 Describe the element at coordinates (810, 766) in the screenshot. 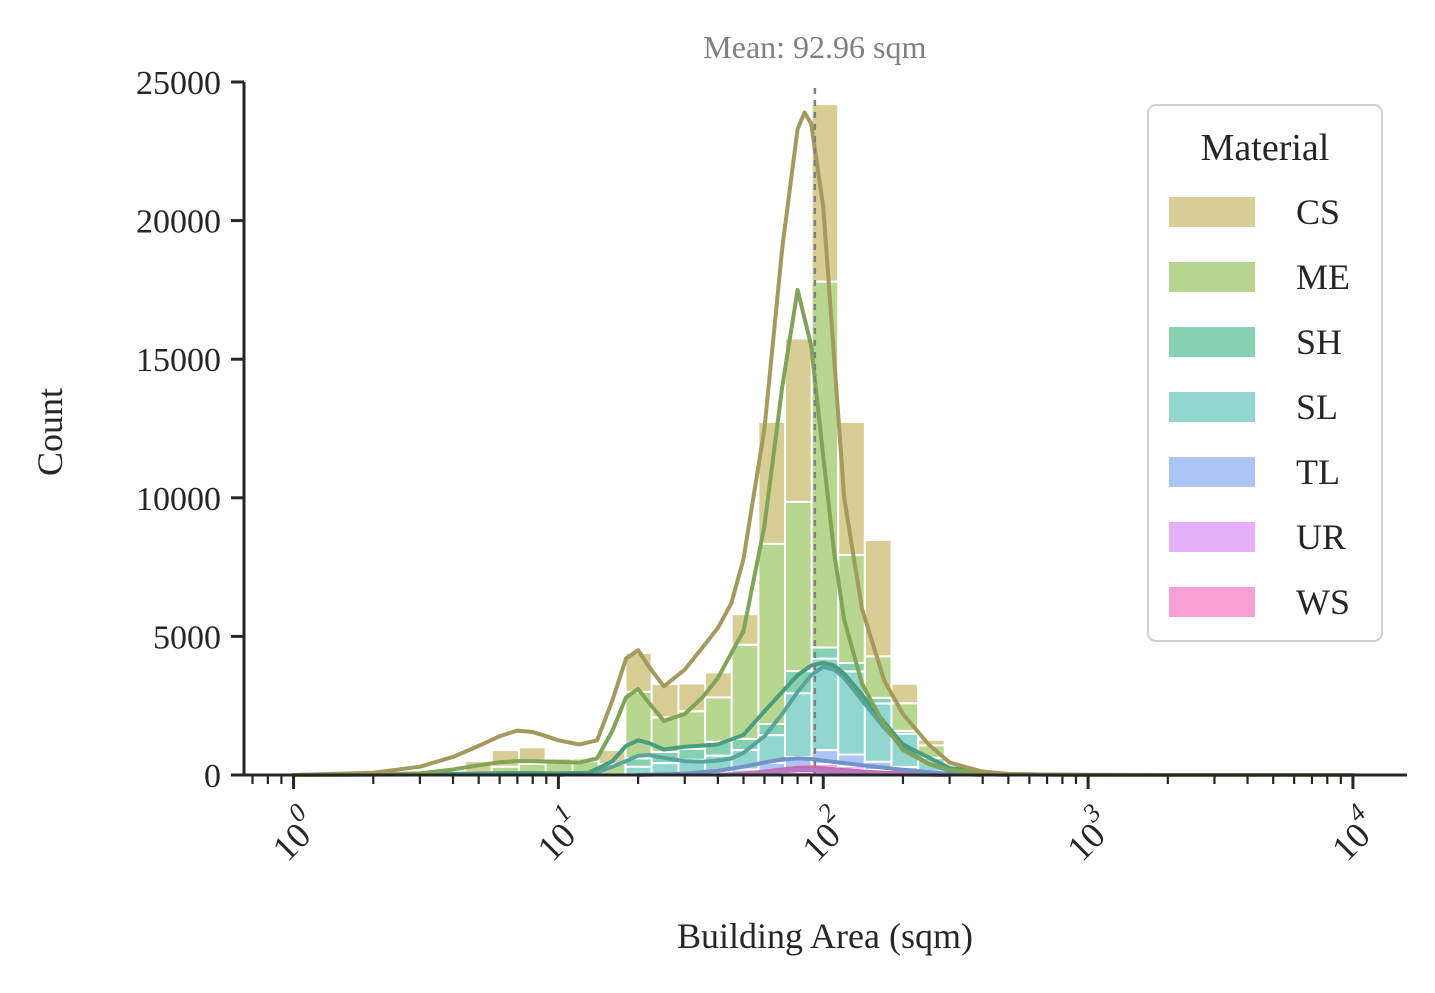

I see `kde-curve-tl` at that location.